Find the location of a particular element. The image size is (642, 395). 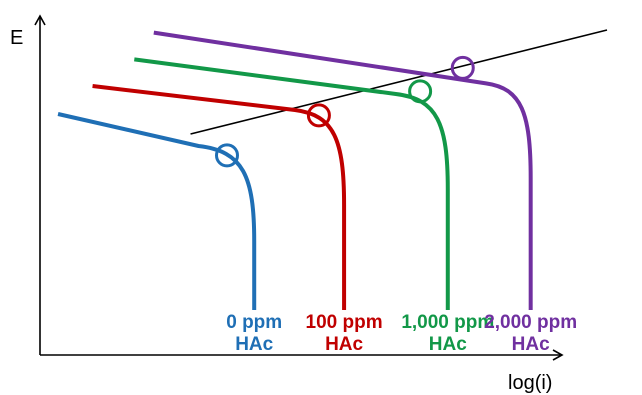

curve-label-0-ppm: 0 ppm is located at coordinates (254, 322).